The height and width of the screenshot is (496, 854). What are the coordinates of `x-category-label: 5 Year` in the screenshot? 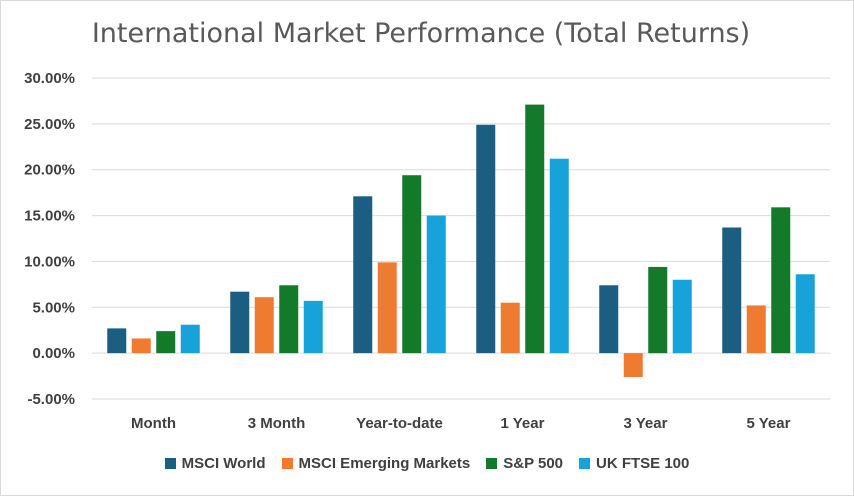 It's located at (769, 423).